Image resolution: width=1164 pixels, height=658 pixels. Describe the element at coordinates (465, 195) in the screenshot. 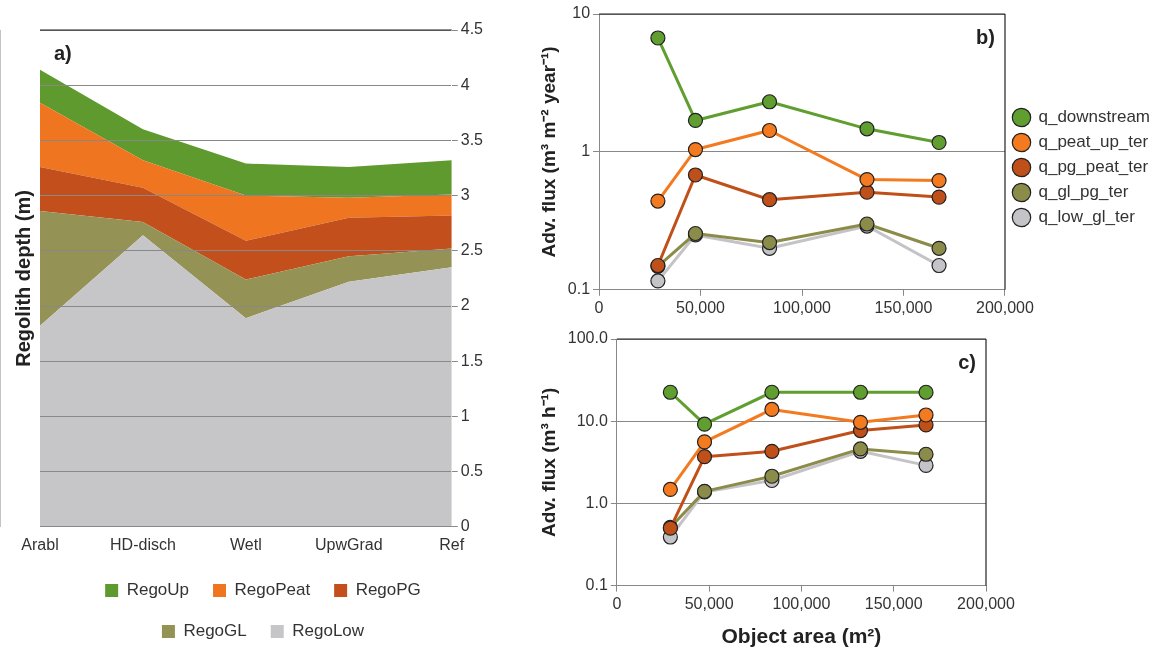

I see `y-tick-label: 3` at that location.